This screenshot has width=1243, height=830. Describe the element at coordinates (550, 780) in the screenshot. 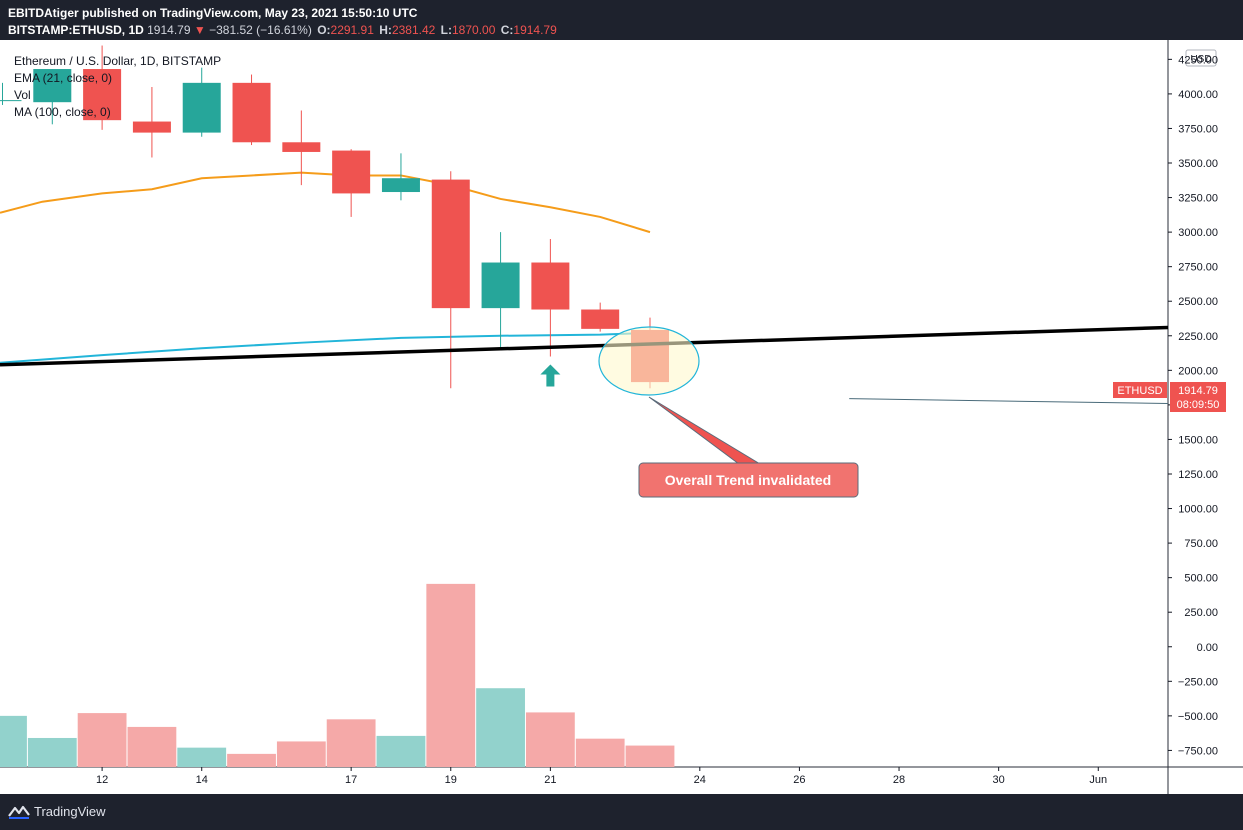

I see `time-tick-label: 21` at that location.